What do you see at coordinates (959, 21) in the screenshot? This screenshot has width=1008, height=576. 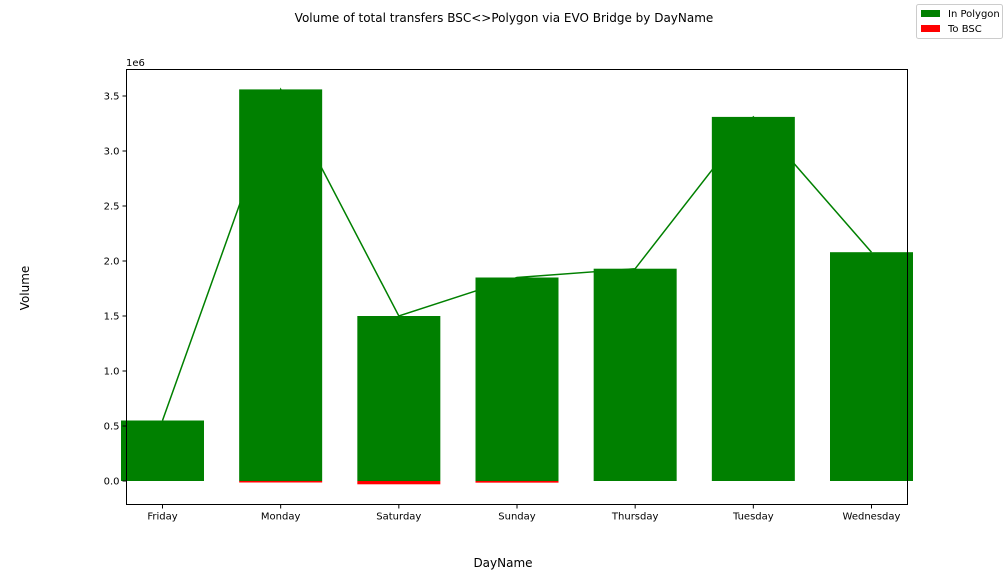 I see `legend: In Polygon To BSC` at bounding box center [959, 21].